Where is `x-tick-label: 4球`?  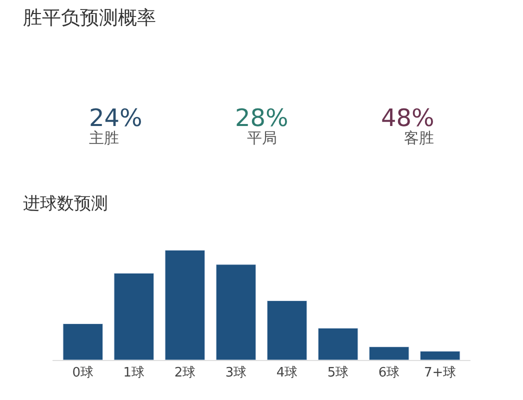 x-tick-label: 4球 is located at coordinates (287, 373).